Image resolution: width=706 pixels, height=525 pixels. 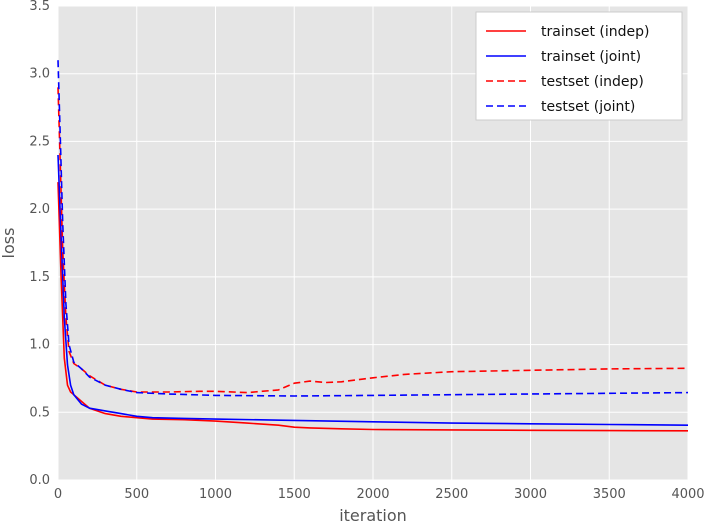 I want to click on y-tick-label: 2.0, so click(x=39, y=209).